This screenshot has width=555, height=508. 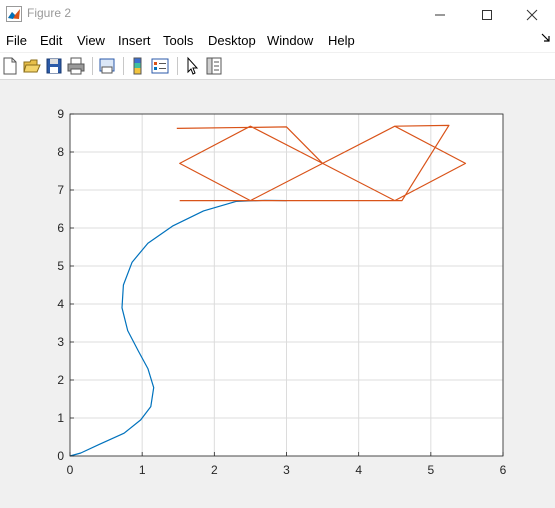 What do you see at coordinates (138, 66) in the screenshot?
I see `insert-colorbar-icon` at bounding box center [138, 66].